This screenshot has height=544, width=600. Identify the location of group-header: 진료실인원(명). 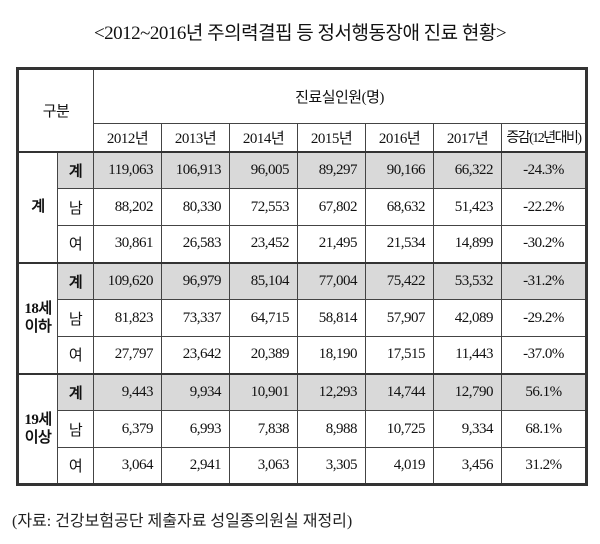
(340, 96).